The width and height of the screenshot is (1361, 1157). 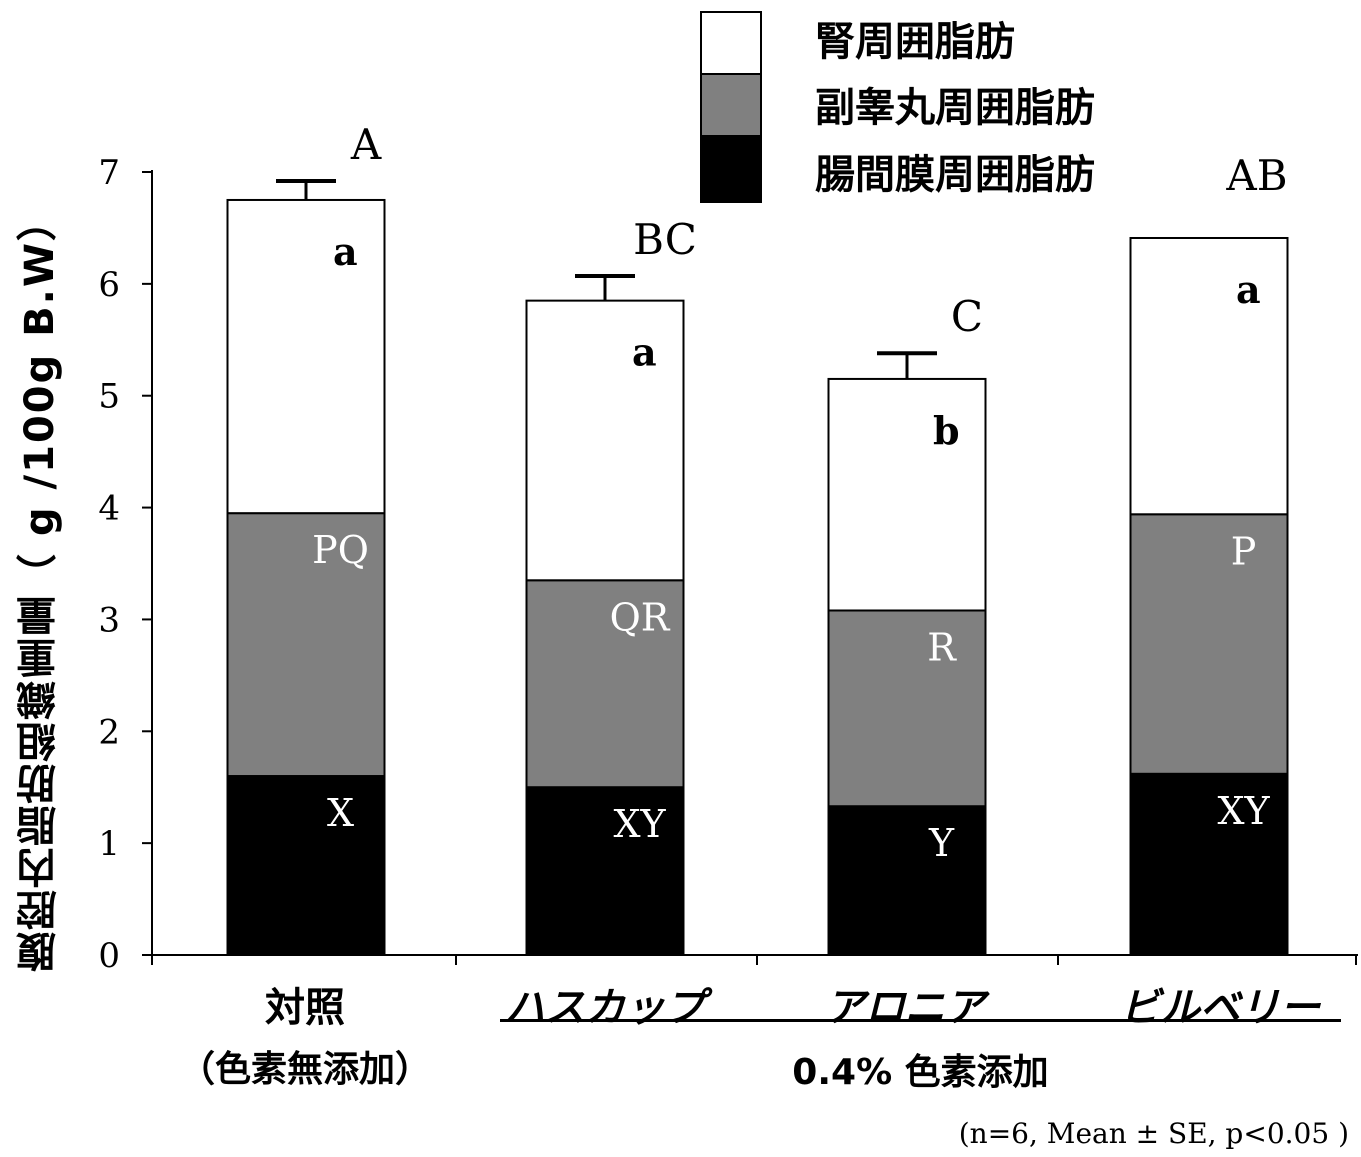 I want to click on group-bracket-line, so click(x=920, y=1020).